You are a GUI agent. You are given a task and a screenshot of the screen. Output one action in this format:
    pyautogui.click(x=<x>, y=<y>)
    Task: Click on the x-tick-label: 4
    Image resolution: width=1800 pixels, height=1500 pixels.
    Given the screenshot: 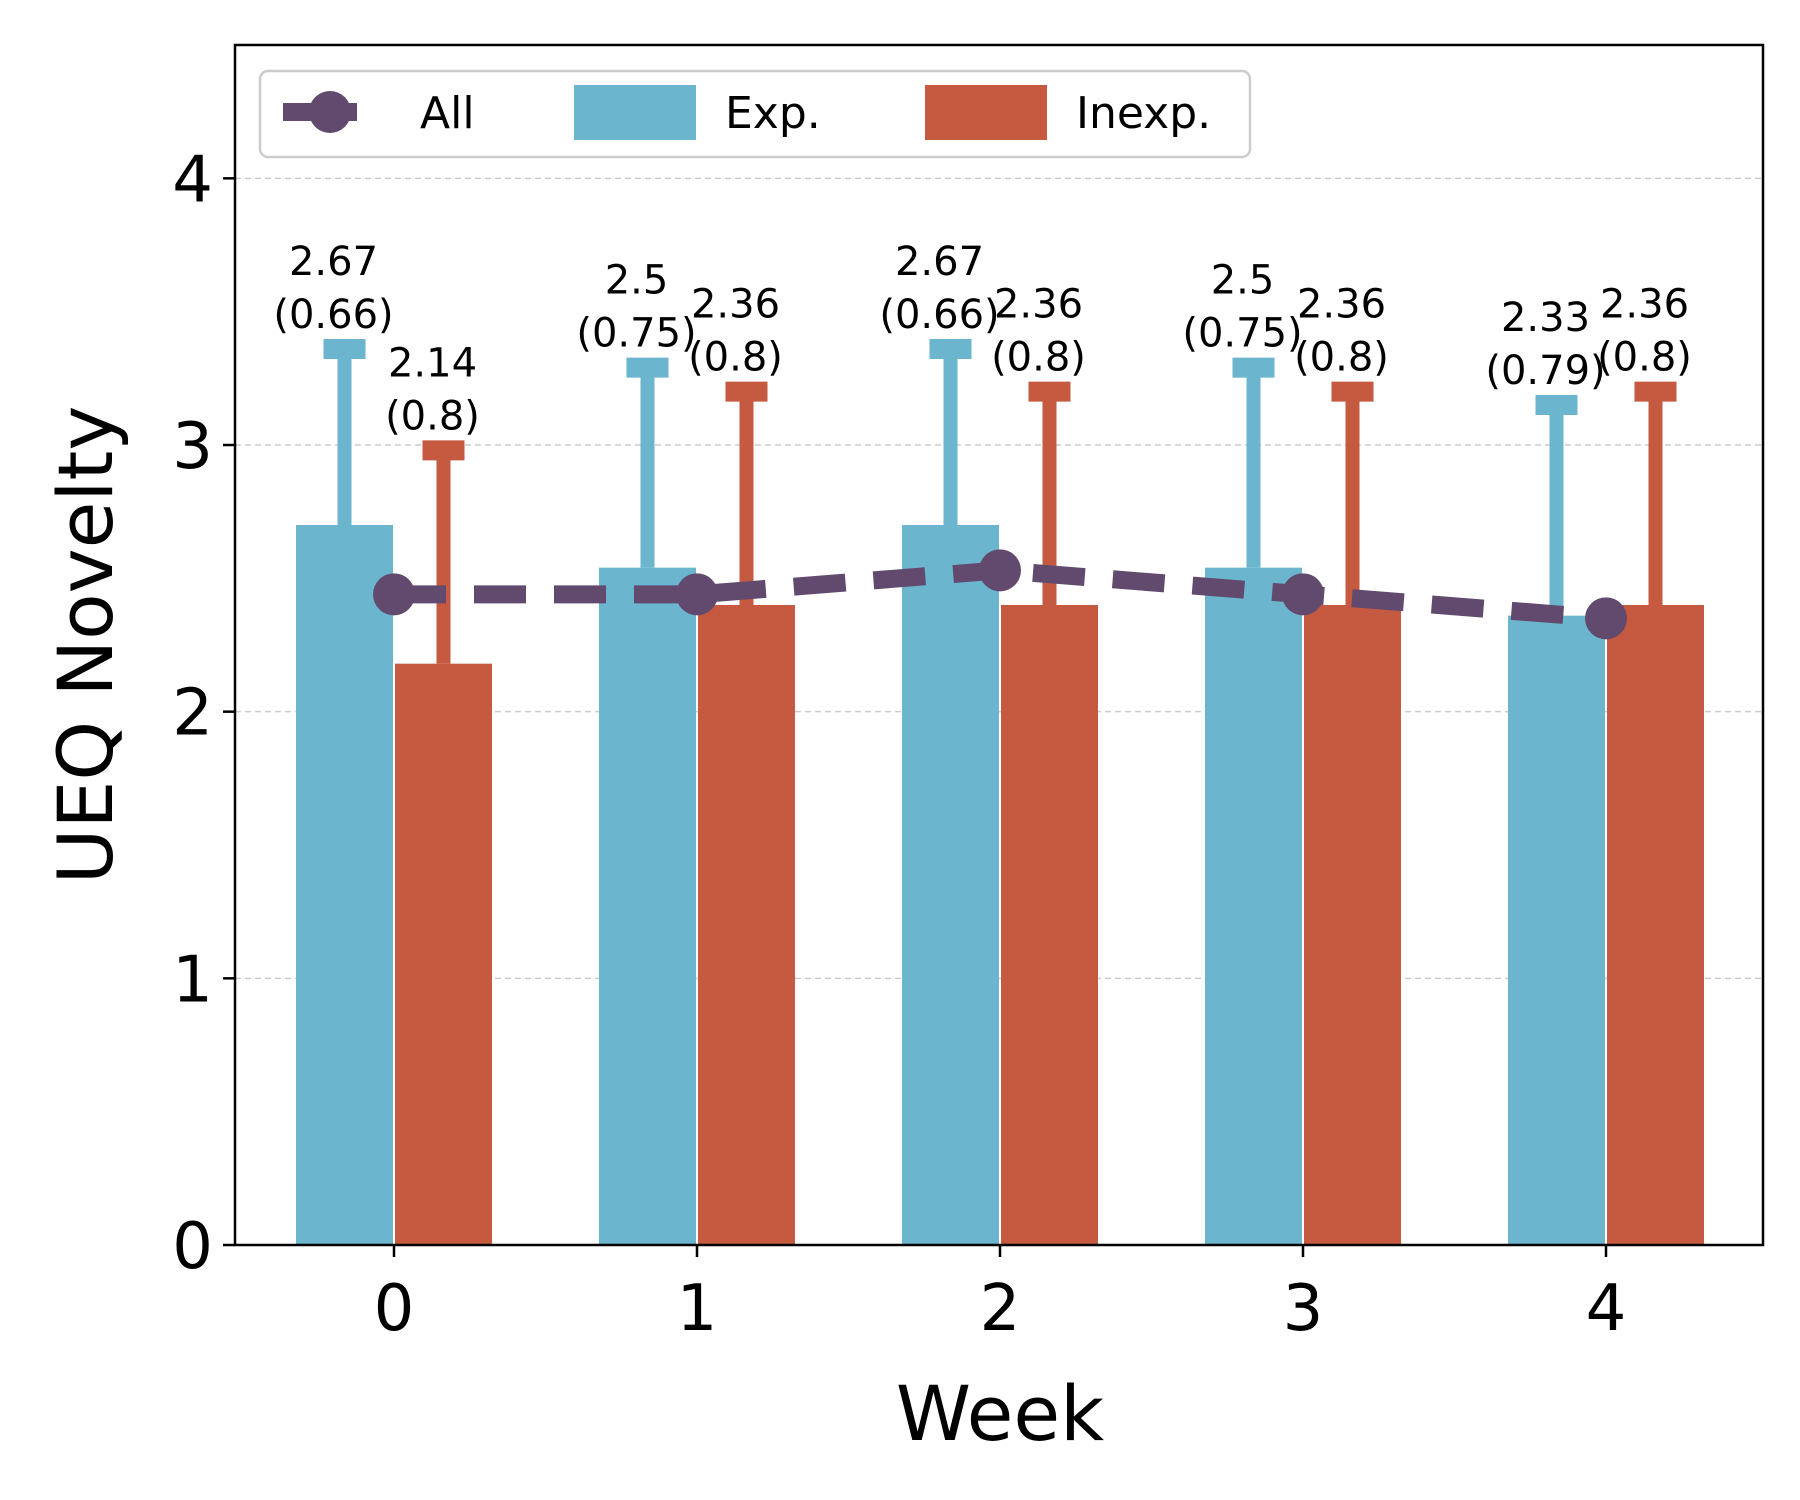 What is the action you would take?
    pyautogui.click(x=1606, y=1309)
    